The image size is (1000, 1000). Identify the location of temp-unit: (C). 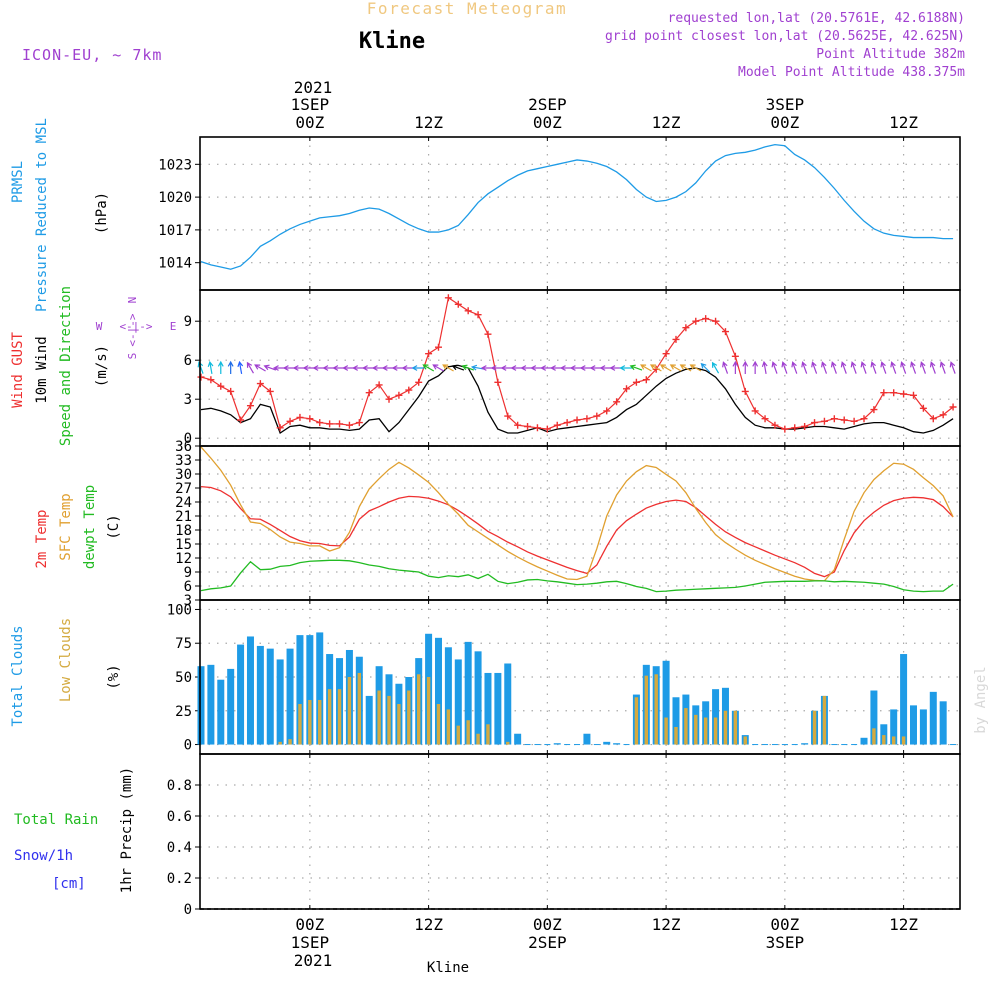
(114, 526).